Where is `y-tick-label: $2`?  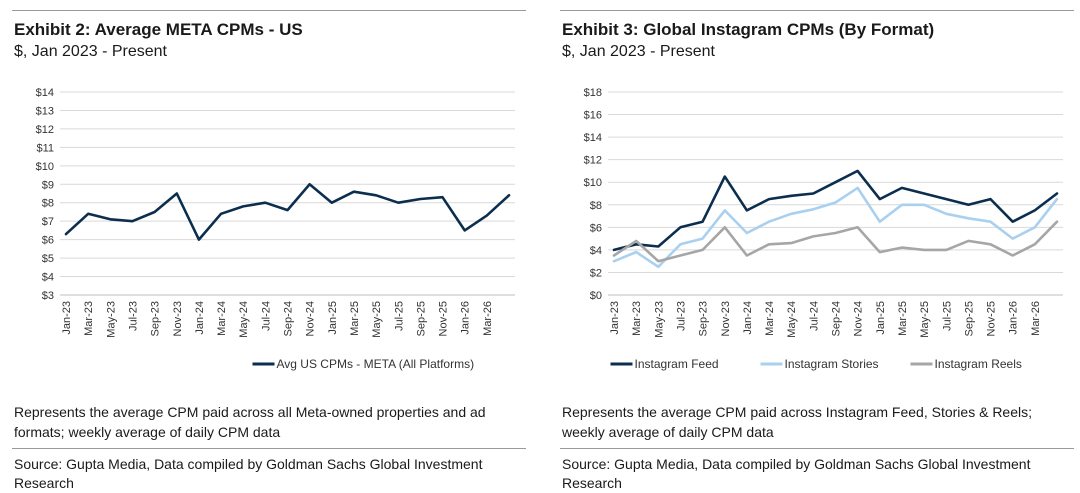 y-tick-label: $2 is located at coordinates (596, 273).